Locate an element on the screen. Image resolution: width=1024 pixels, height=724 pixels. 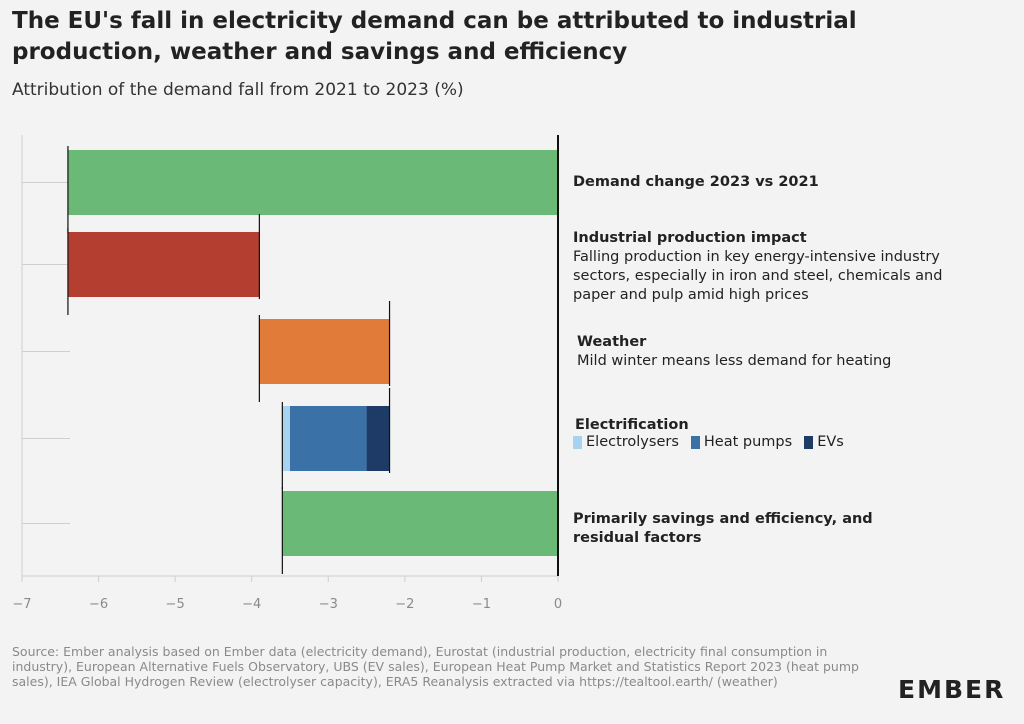
x-tick-label-7: 0 is located at coordinates (558, 604).